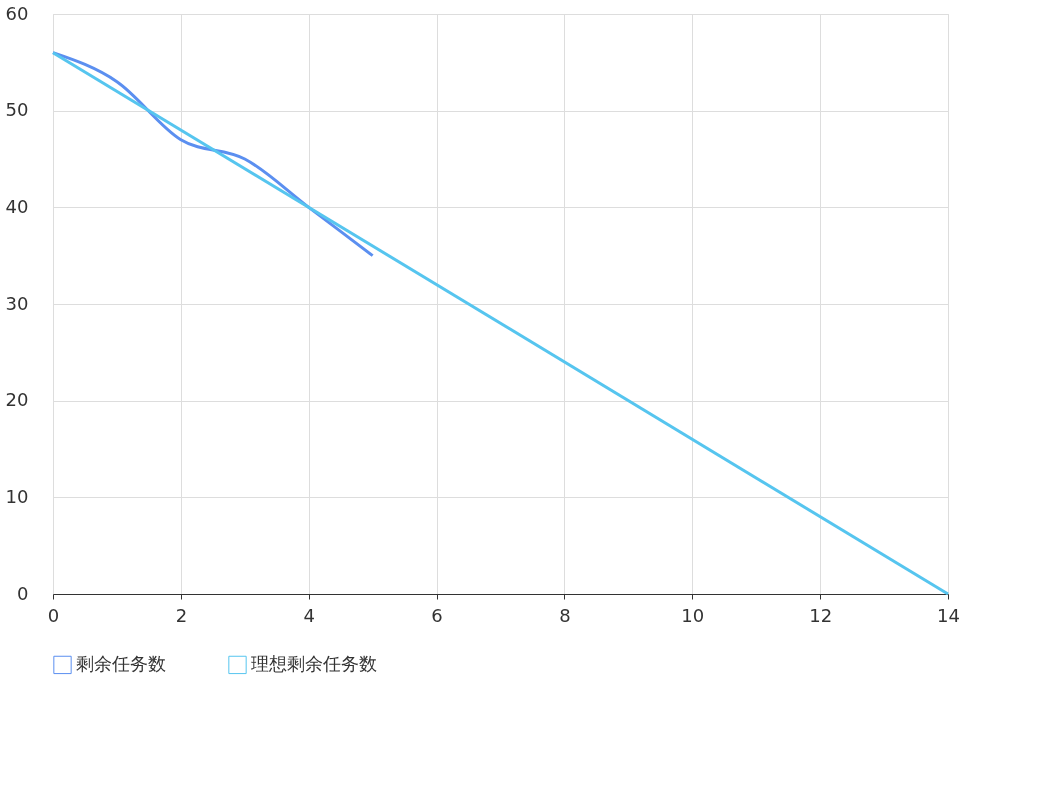 This screenshot has height=804, width=1044. What do you see at coordinates (17, 303) in the screenshot?
I see `y-tick-label: 30` at bounding box center [17, 303].